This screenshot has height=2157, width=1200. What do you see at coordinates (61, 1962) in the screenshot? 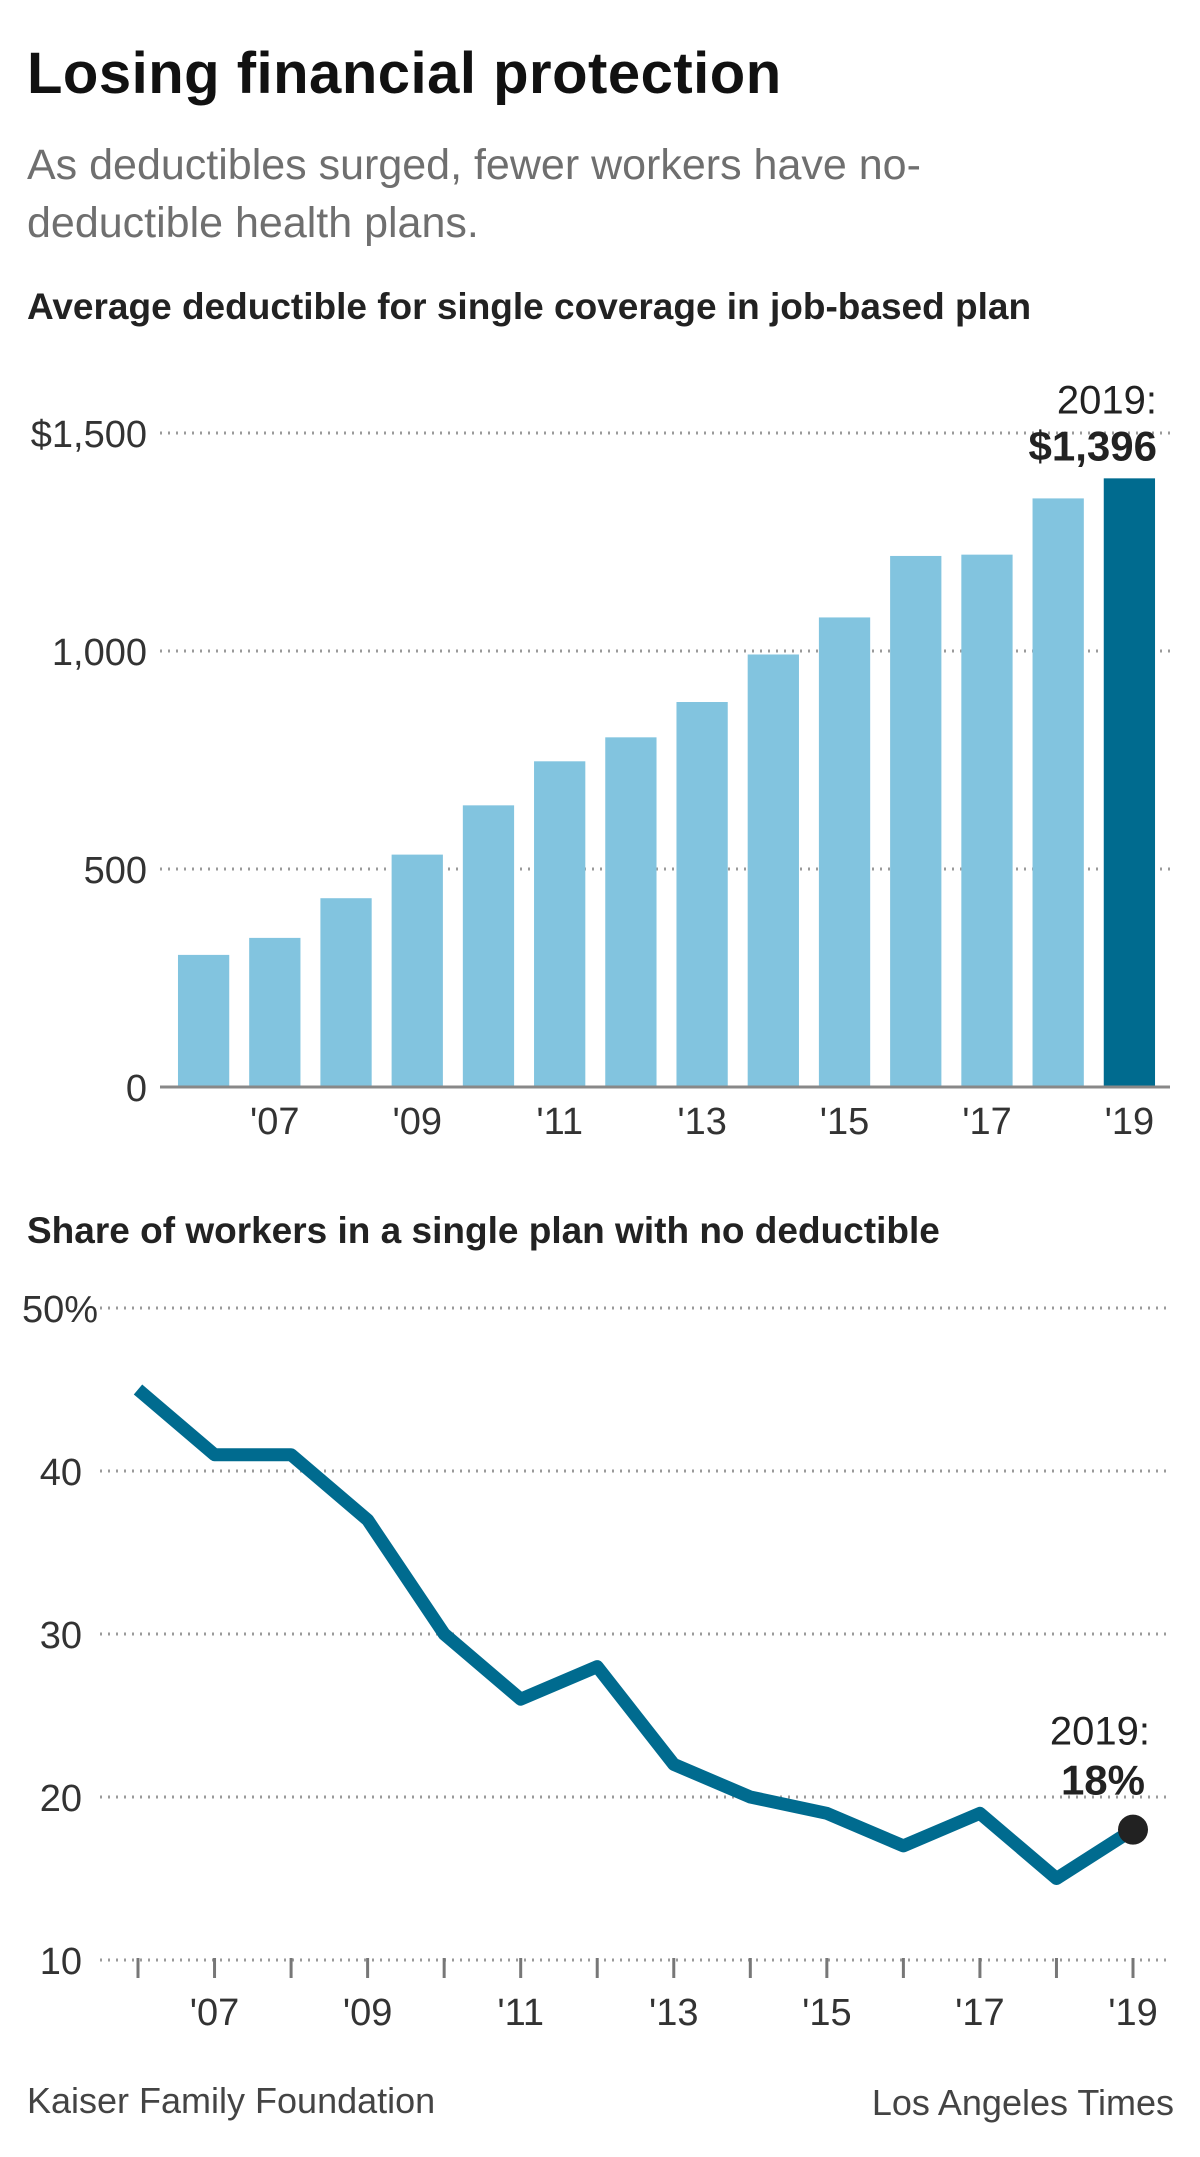
I see `y-tick-label: 10` at bounding box center [61, 1962].